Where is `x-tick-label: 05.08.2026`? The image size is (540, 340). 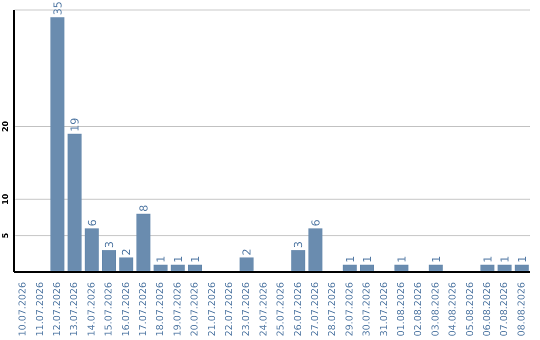 x-tick-label: 05.08.2026 is located at coordinates (470, 309).